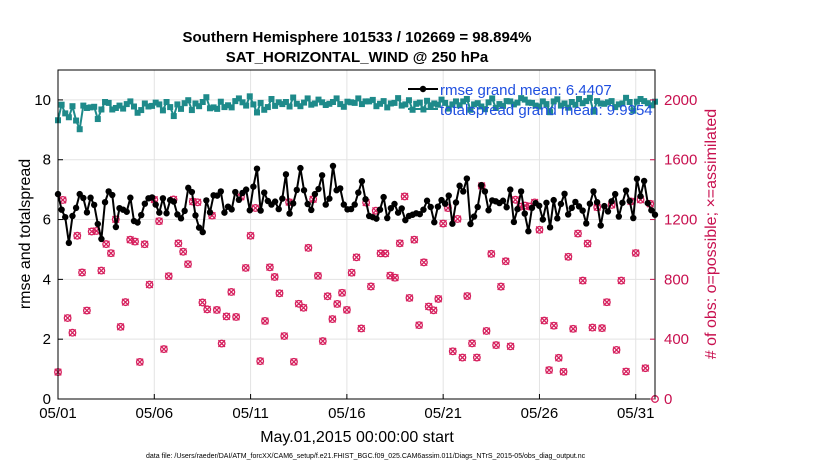 The width and height of the screenshot is (830, 470). Describe the element at coordinates (636, 413) in the screenshot. I see `x-tick-label: 05/31` at that location.